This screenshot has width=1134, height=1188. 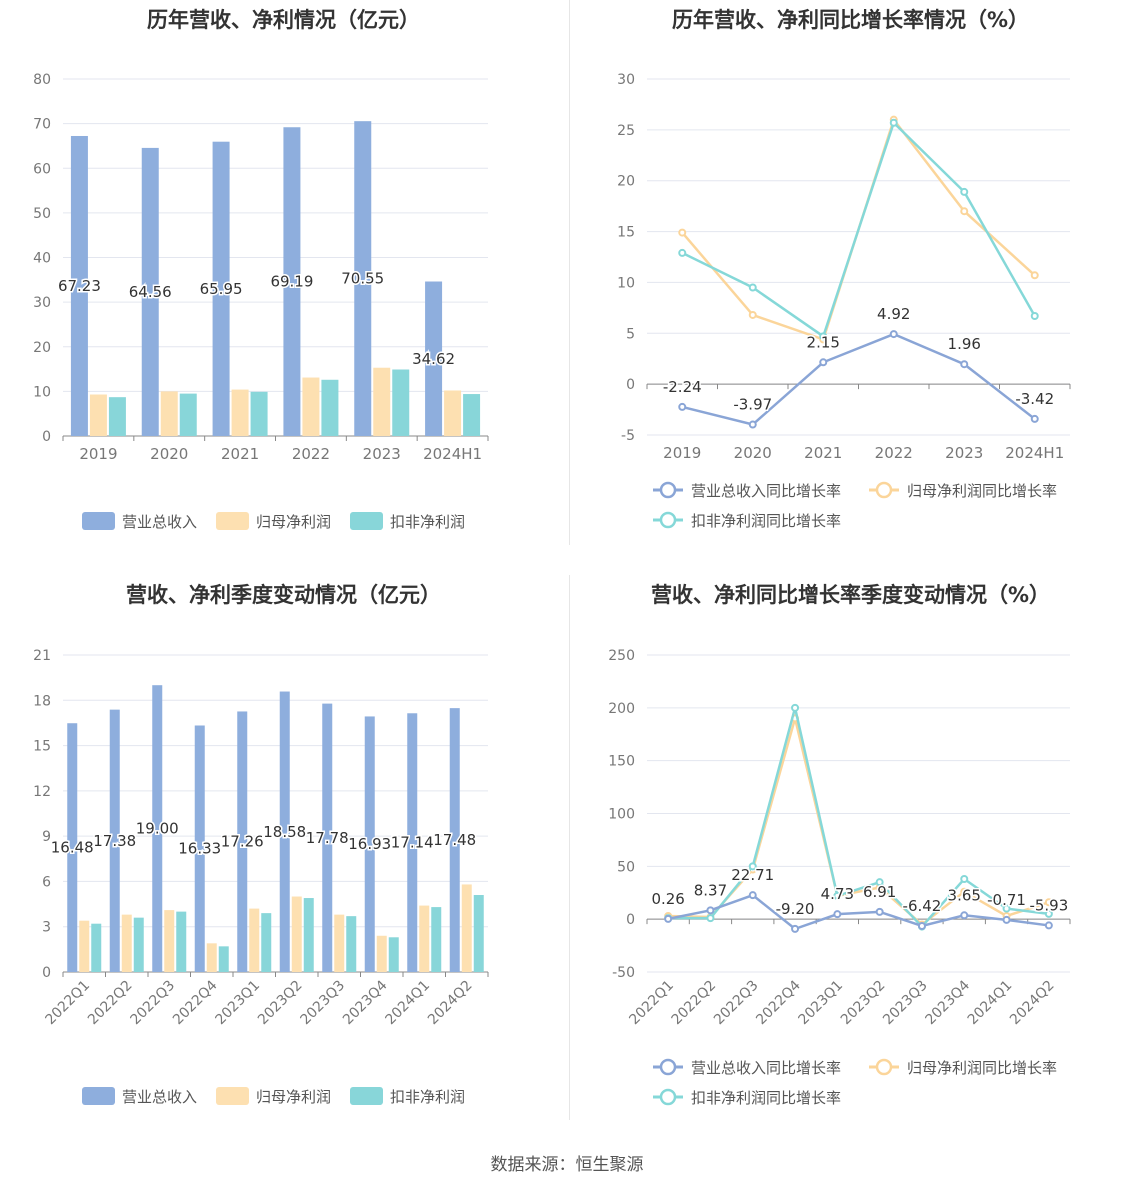 What do you see at coordinates (237, 1003) in the screenshot?
I see `x-tick-label: 2023Q1` at bounding box center [237, 1003].